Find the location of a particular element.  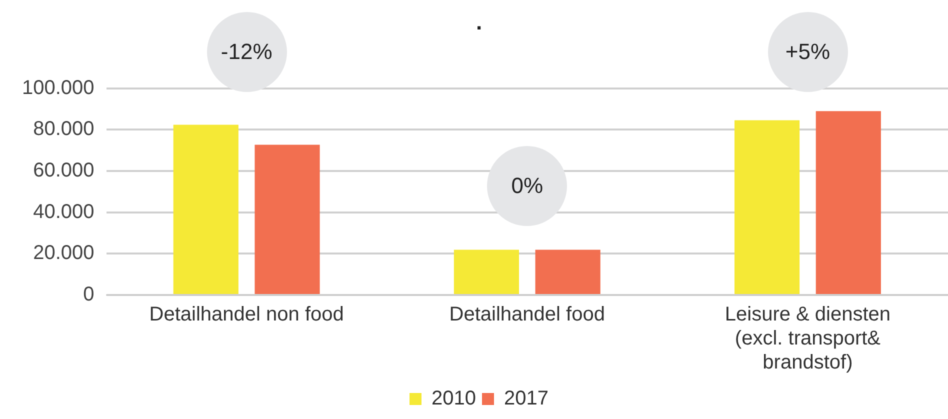

y-tick-label: 60.000 is located at coordinates (63, 171).